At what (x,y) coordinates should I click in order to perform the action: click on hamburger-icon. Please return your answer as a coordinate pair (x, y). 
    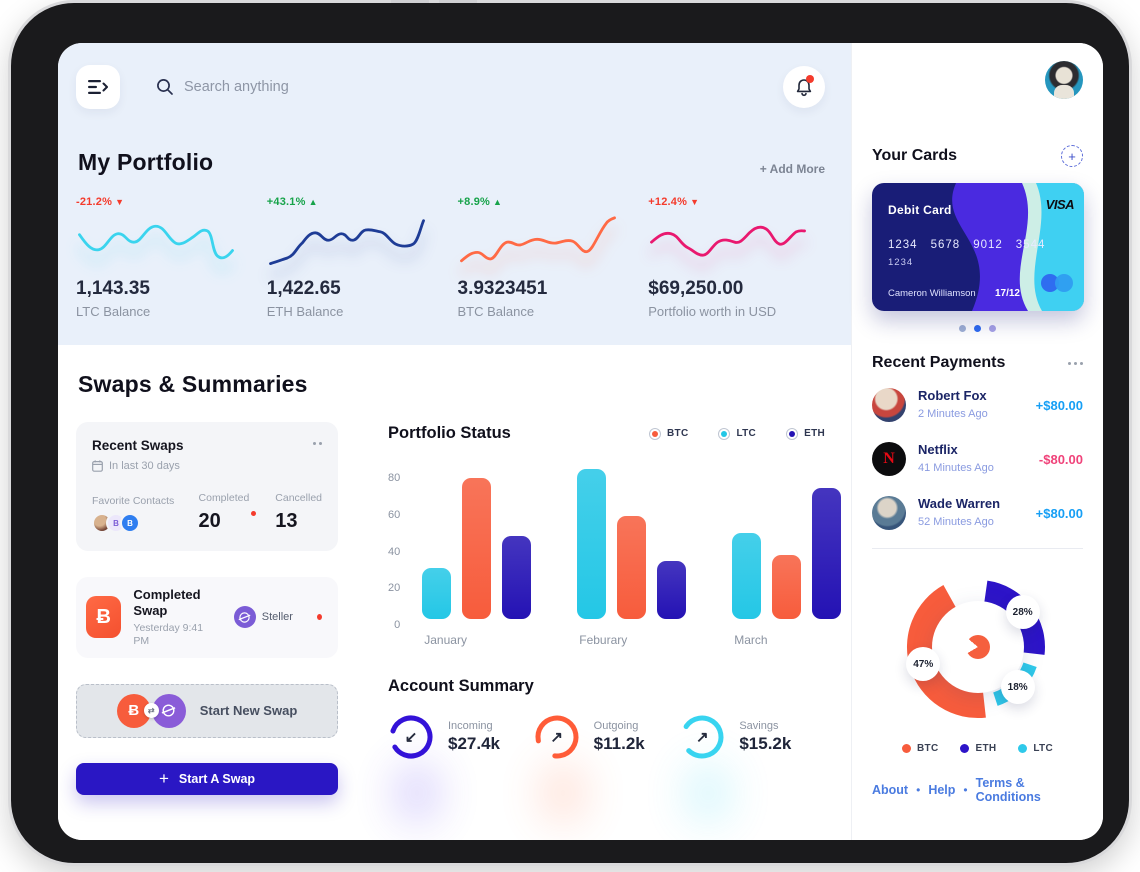
    Looking at the image, I should click on (98, 87).